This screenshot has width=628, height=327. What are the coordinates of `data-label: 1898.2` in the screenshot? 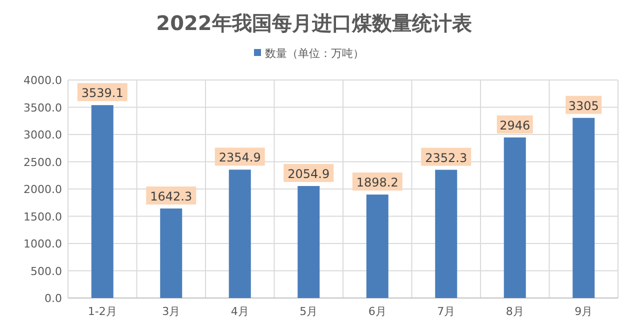 It's located at (377, 183).